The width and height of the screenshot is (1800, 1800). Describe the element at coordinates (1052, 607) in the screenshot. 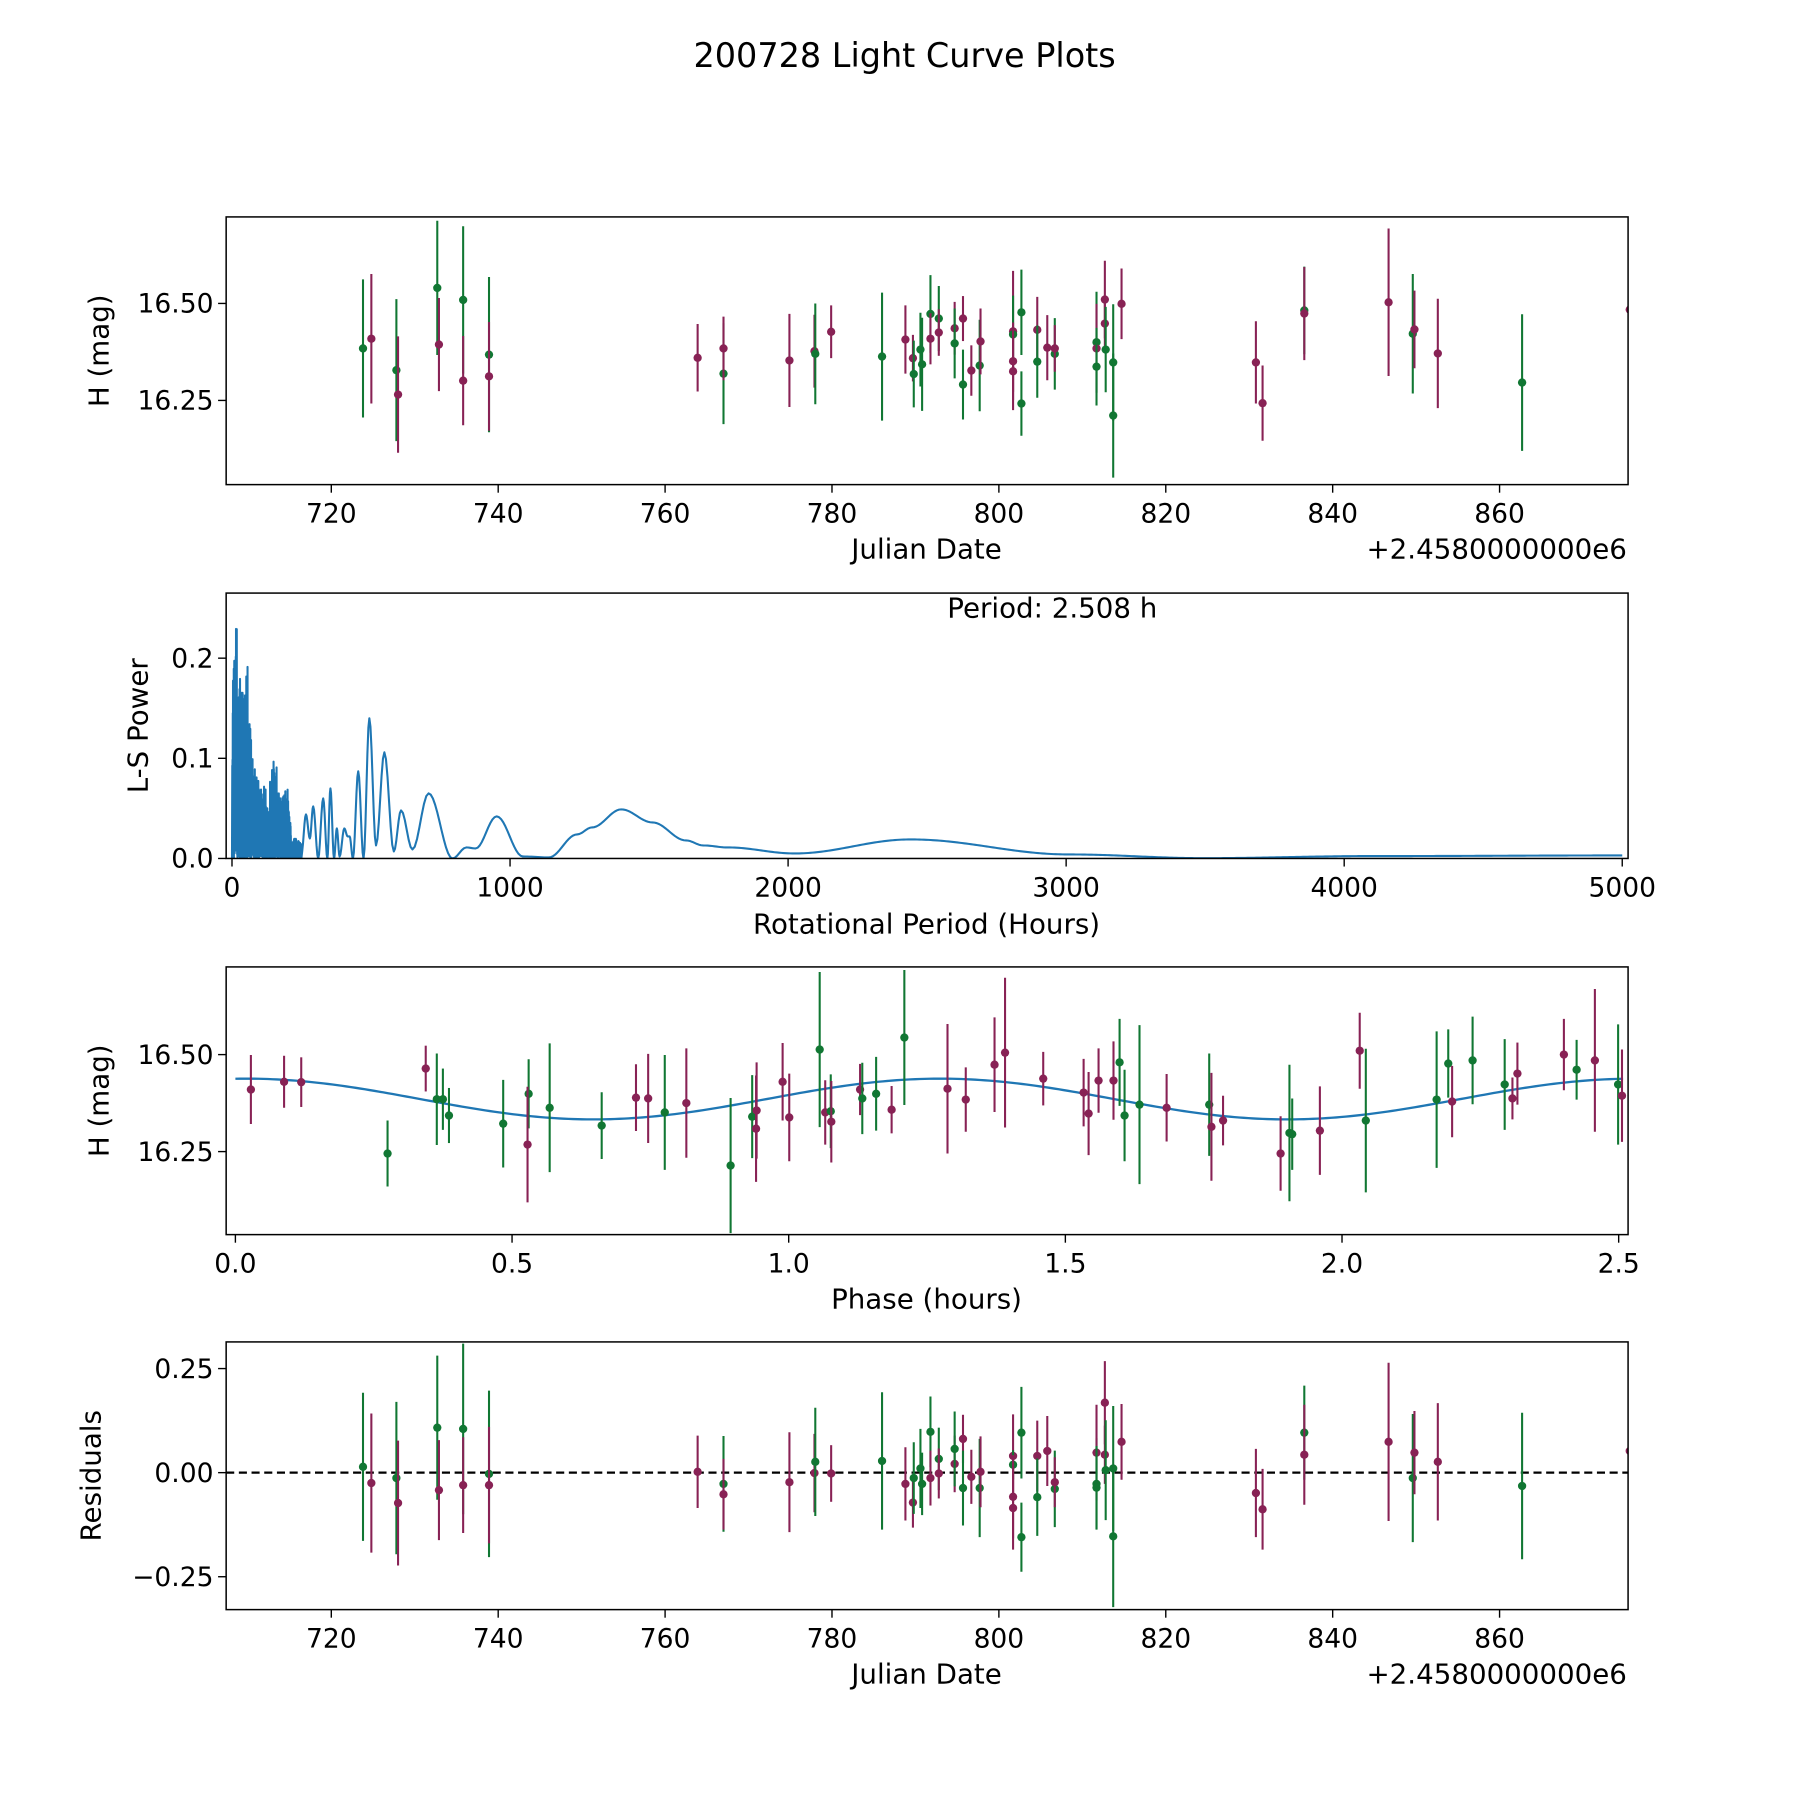

I see `period-annotation: Period: 2.508 h` at that location.